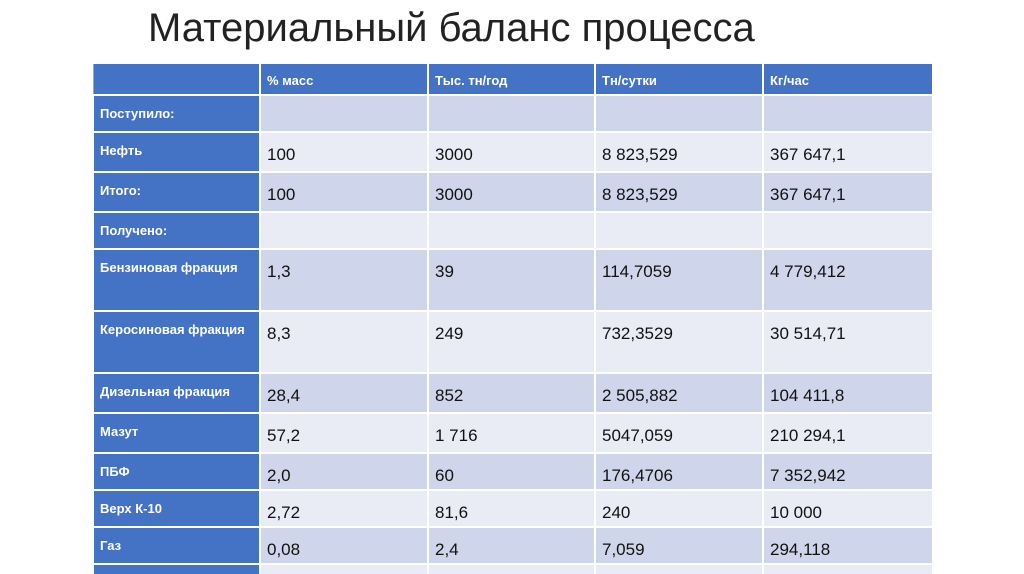 Image resolution: width=1024 pixels, height=574 pixels. I want to click on slide-title: Материальный баланс процесса, so click(451, 28).